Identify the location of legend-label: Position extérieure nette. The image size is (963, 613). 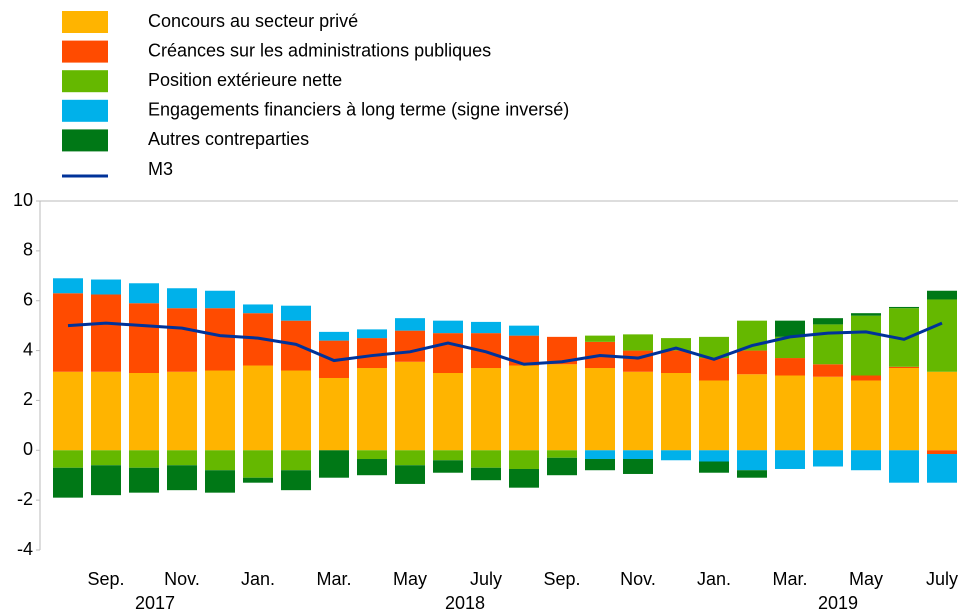
(245, 80).